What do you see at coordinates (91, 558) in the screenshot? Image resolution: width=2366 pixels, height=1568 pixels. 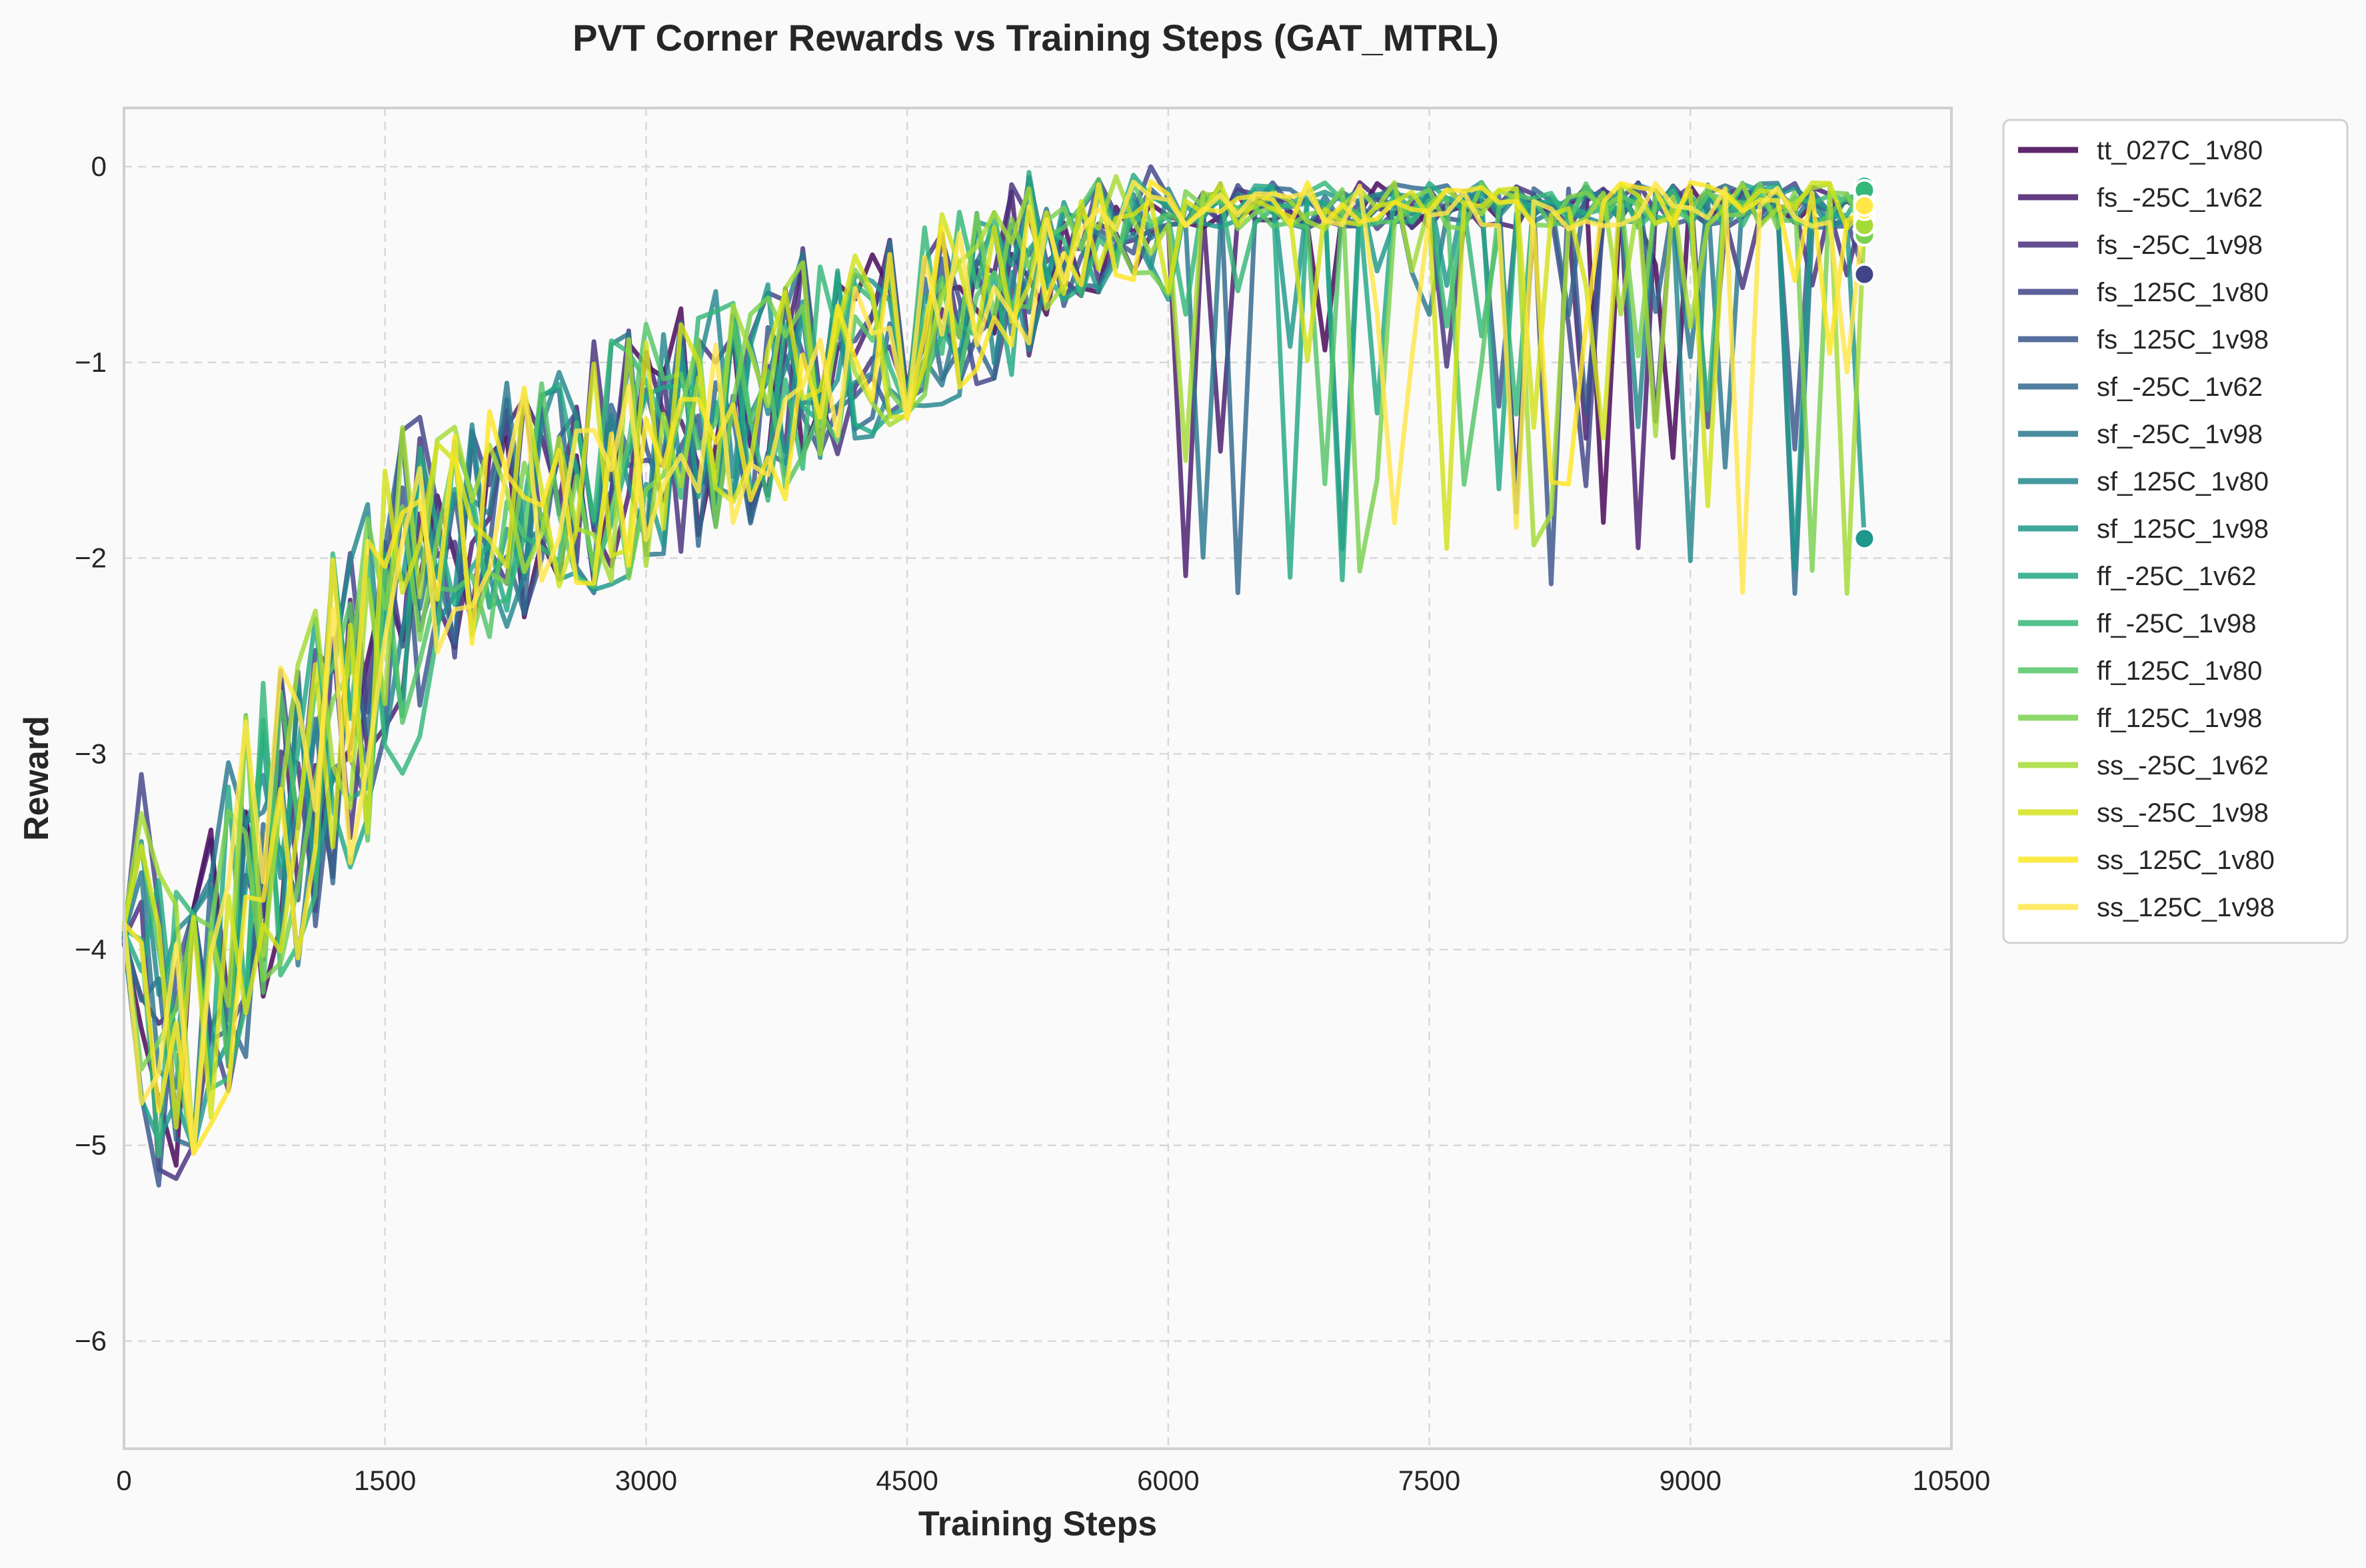 I see `y-tick-label: −2` at bounding box center [91, 558].